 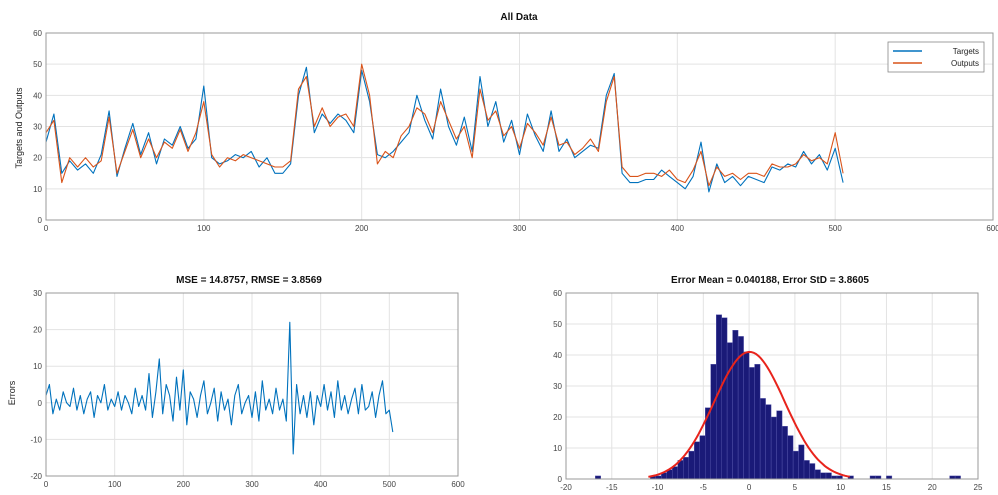 I want to click on legend: Targets Outputs, so click(x=936, y=57).